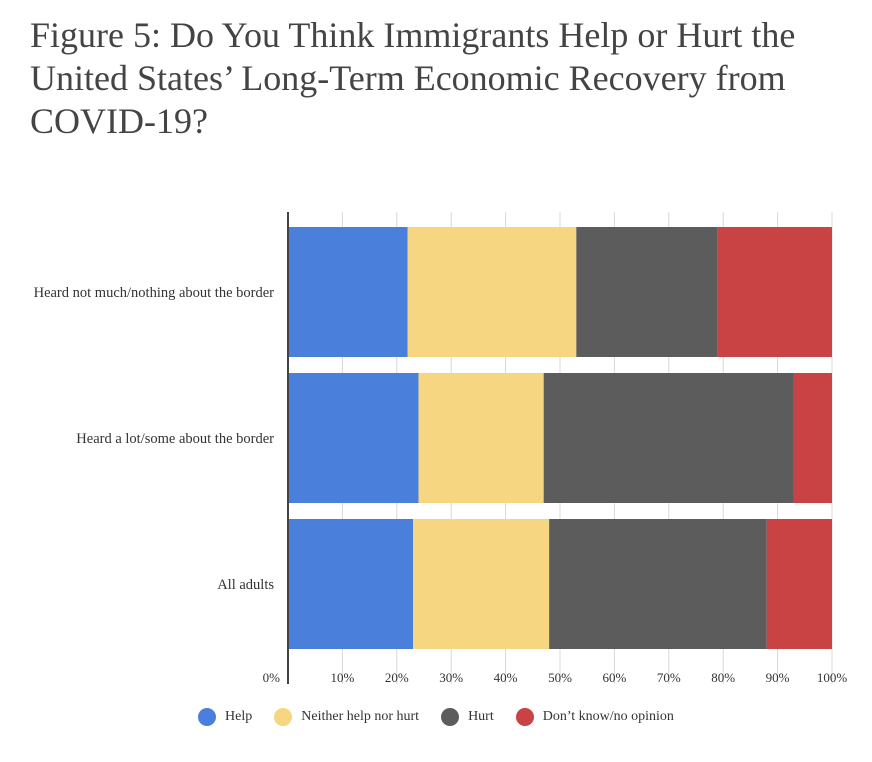 The image size is (872, 762). Describe the element at coordinates (239, 716) in the screenshot. I see `legend-label: Help` at that location.